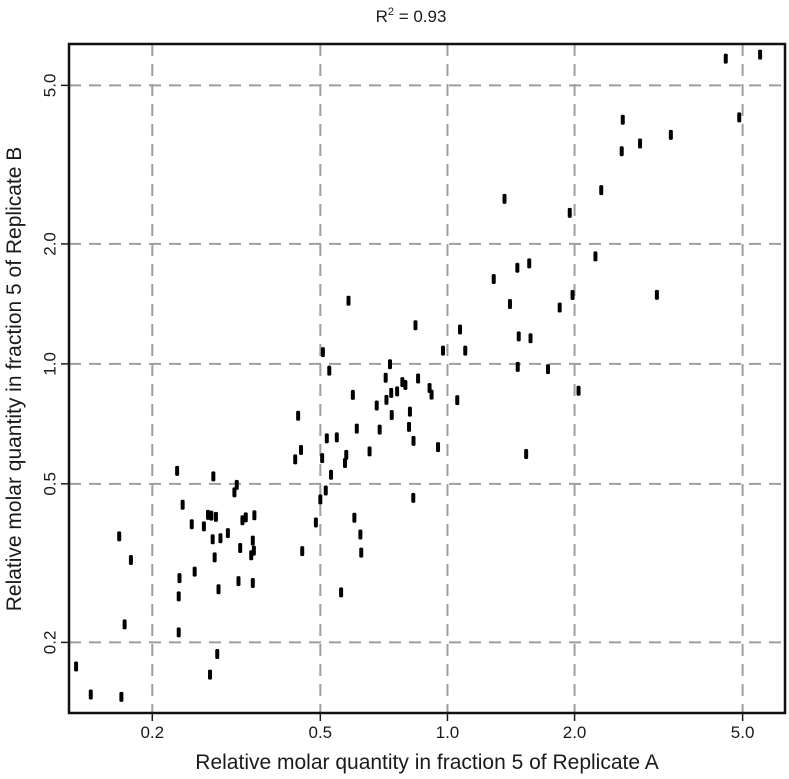 The width and height of the screenshot is (789, 779). Describe the element at coordinates (49, 86) in the screenshot. I see `y-tick-label: 5.0` at that location.